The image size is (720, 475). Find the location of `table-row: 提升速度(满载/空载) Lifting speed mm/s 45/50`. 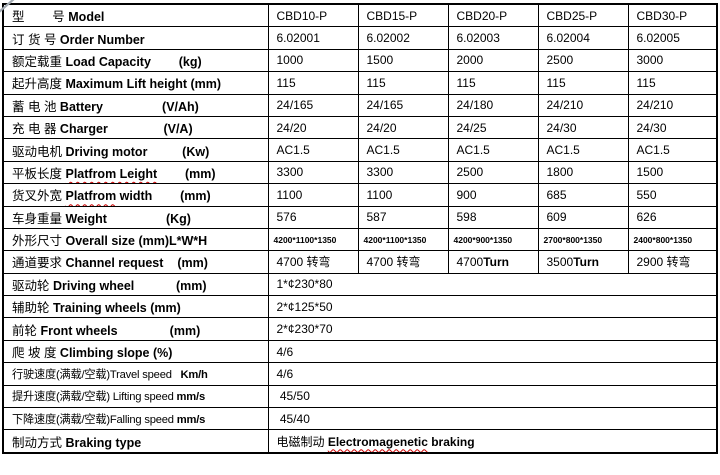

table-row: 提升速度(满载/空载) Lifting speed mm/s 45/50 is located at coordinates (360, 396).